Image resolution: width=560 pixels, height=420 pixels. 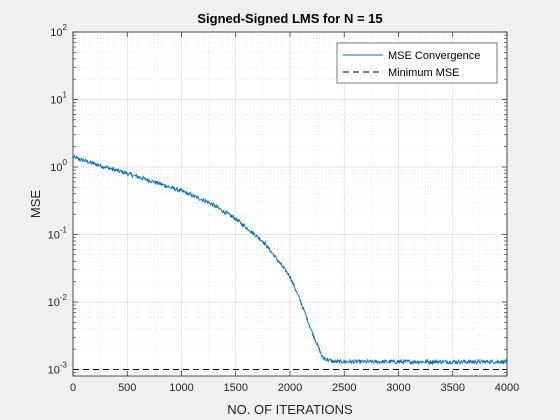 What do you see at coordinates (73, 388) in the screenshot?
I see `x-tick-label: 0` at bounding box center [73, 388].